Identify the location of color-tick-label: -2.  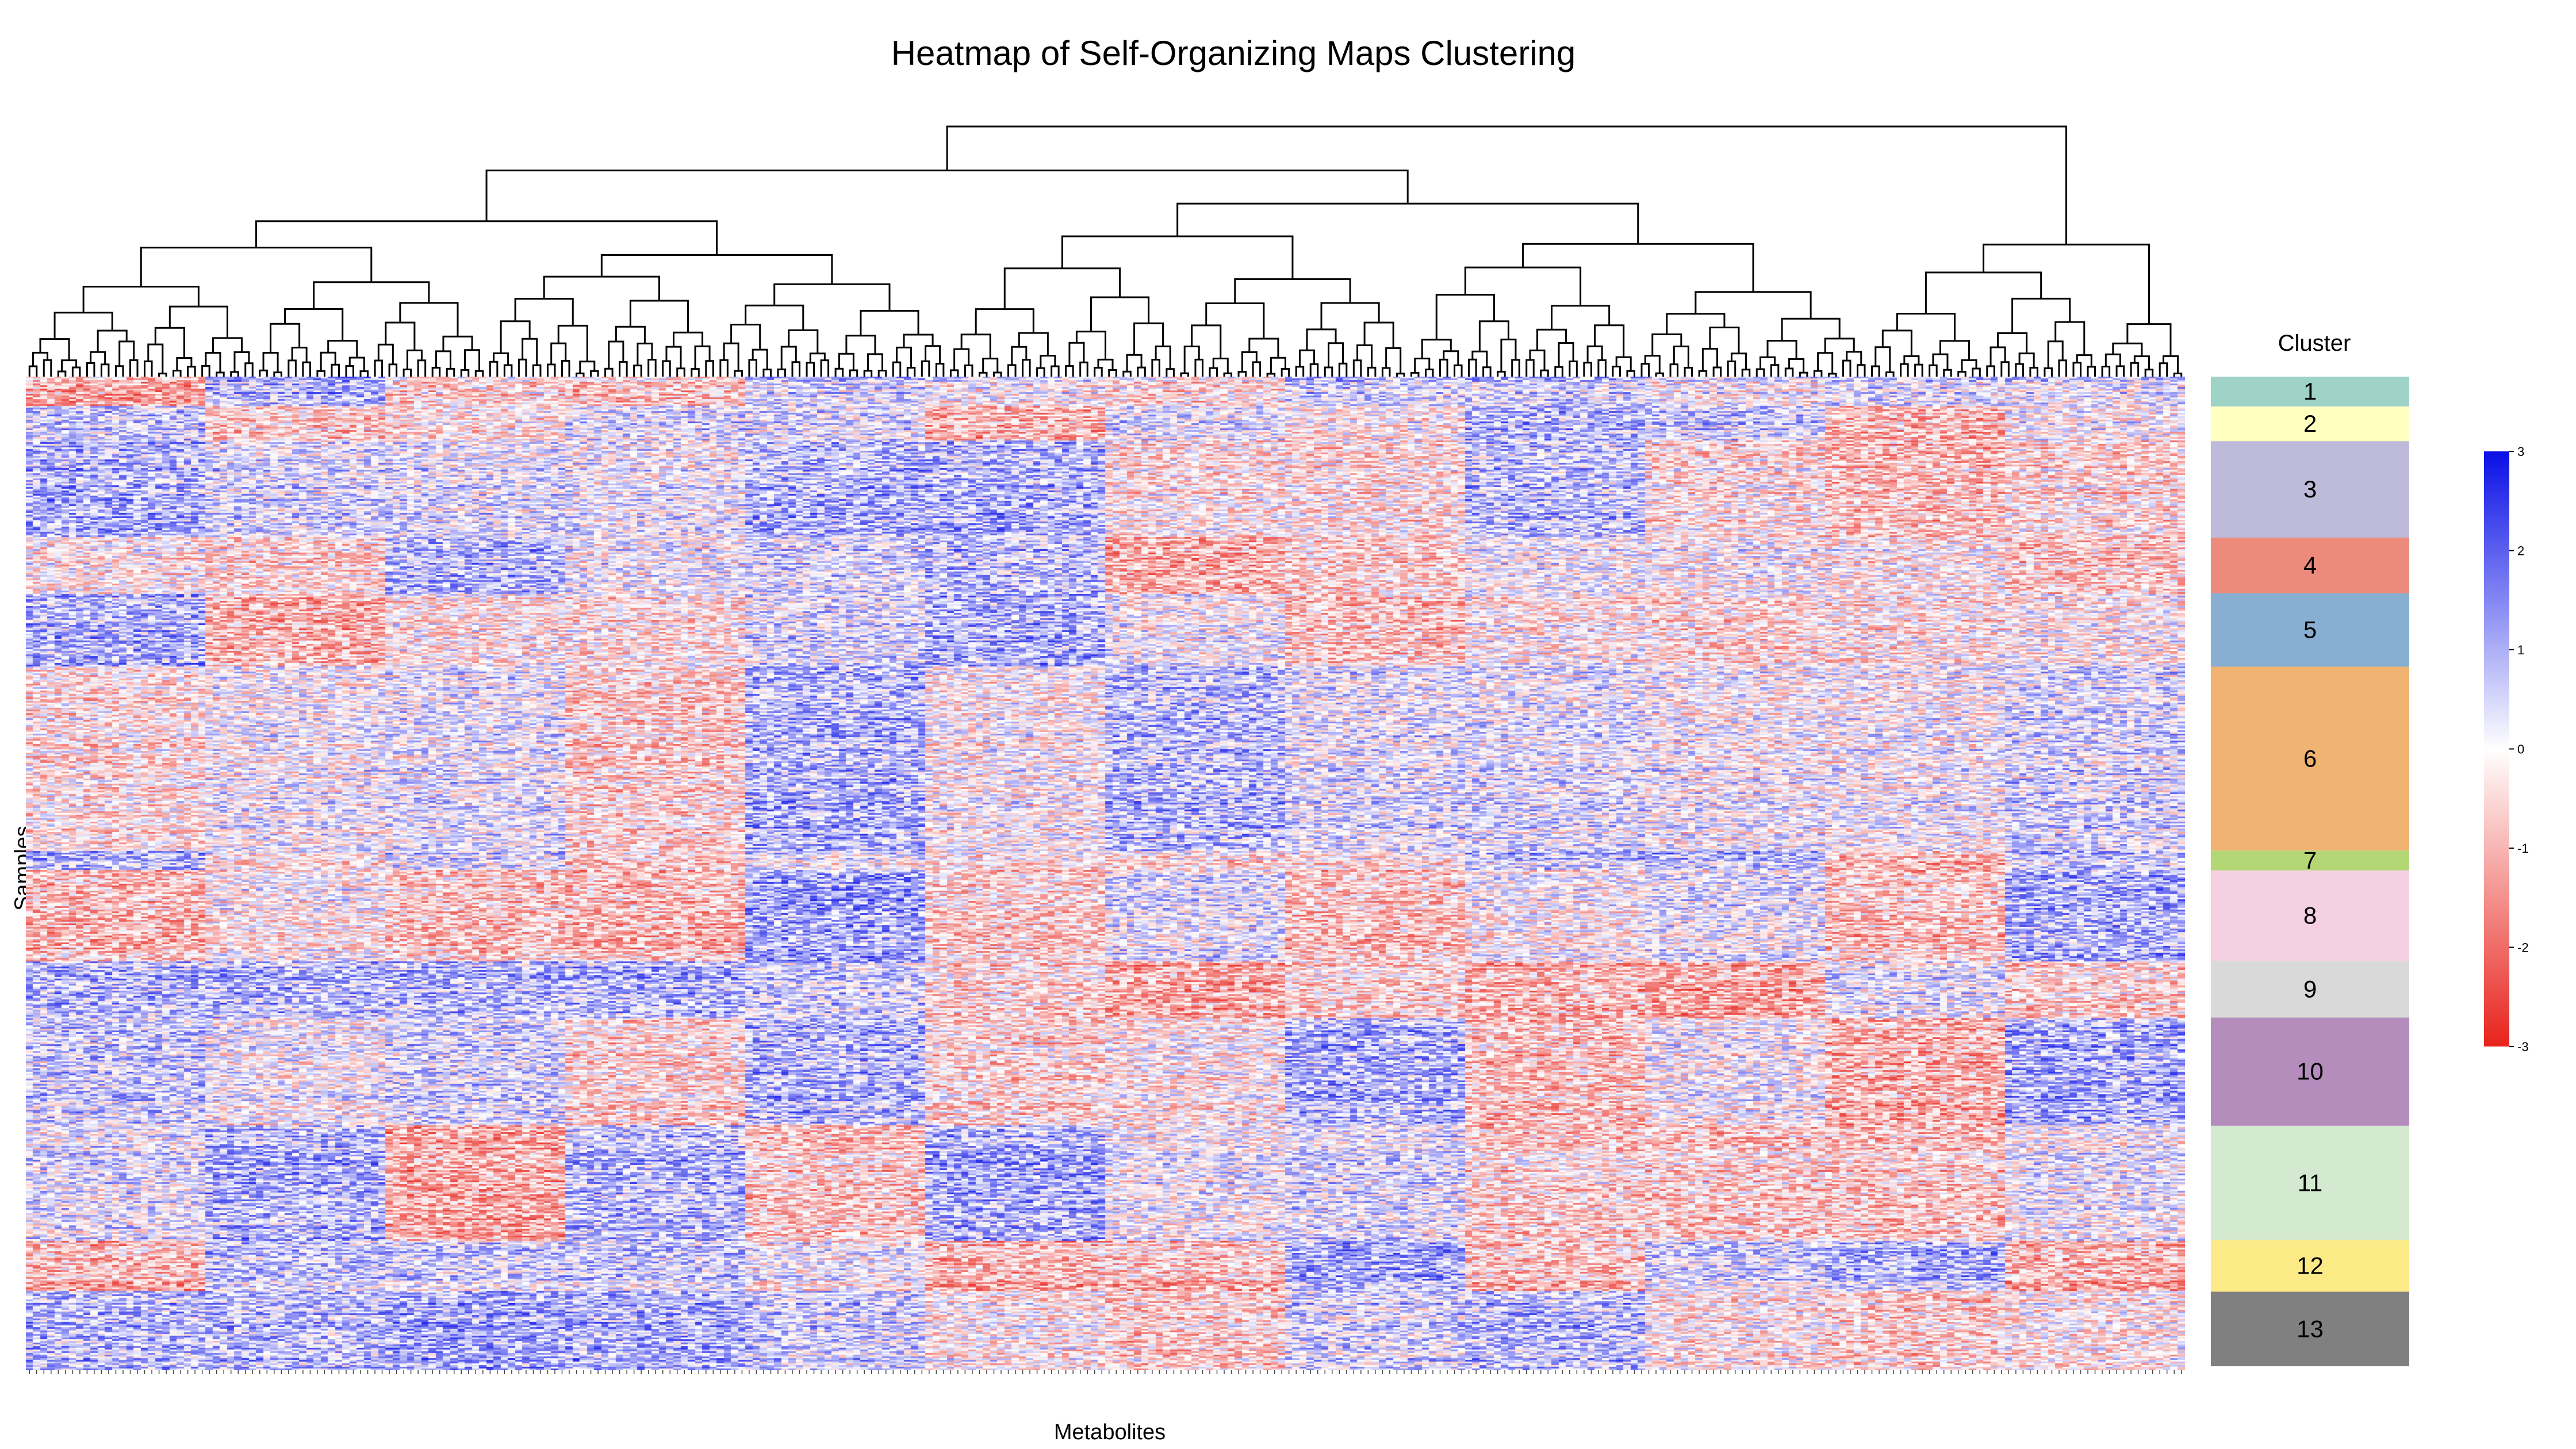
(2523, 948).